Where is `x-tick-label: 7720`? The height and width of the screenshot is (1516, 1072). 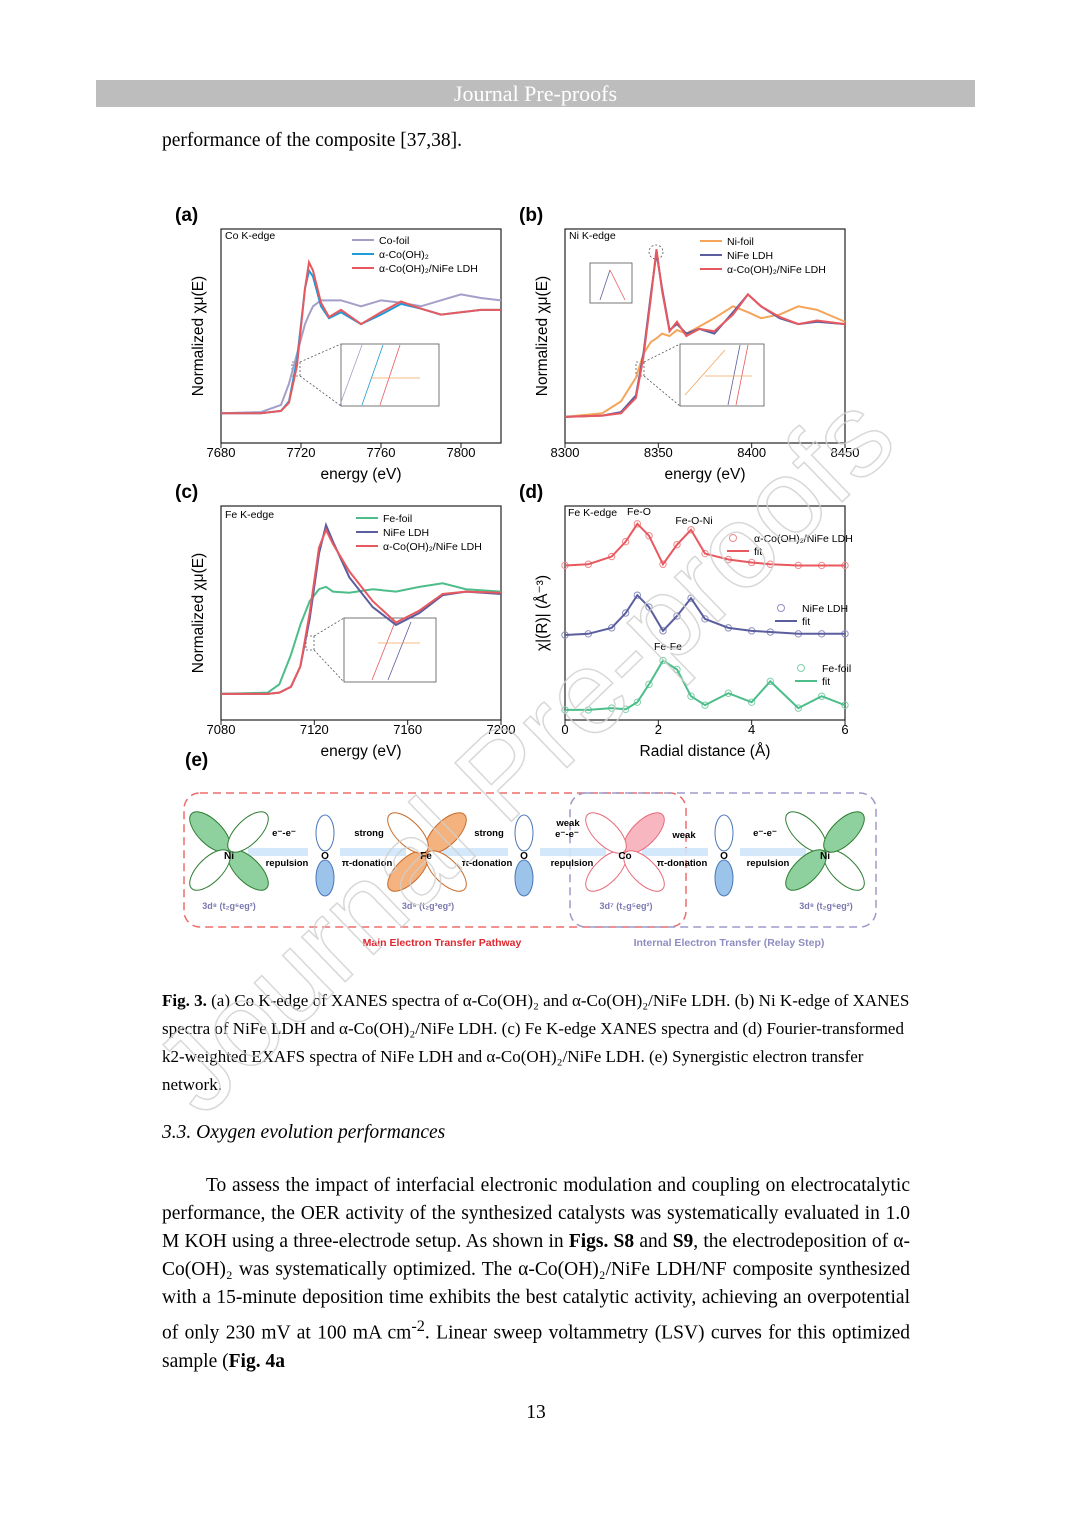
x-tick-label: 7720 is located at coordinates (301, 452).